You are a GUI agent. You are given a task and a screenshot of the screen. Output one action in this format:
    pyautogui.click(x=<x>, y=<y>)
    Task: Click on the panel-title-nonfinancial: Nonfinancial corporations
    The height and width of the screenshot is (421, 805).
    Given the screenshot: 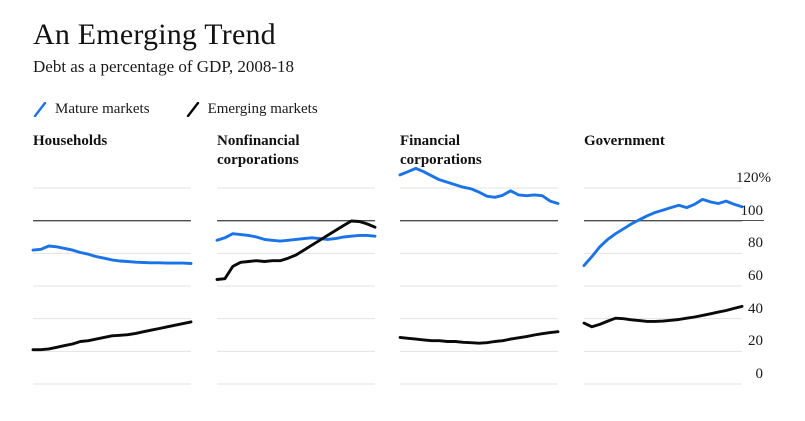 What is the action you would take?
    pyautogui.click(x=258, y=150)
    